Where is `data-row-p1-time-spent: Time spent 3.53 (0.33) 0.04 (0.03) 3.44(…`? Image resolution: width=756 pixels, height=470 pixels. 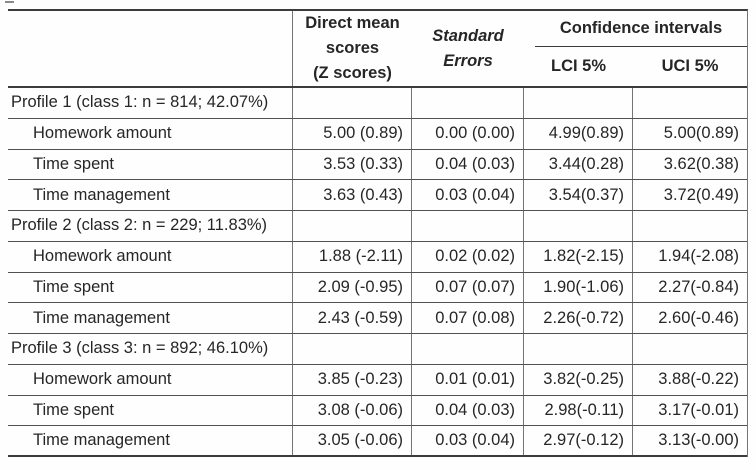
data-row-p1-time-spent: Time spent 3.53 (0.33) 0.04 (0.03) 3.44(… is located at coordinates (377, 165).